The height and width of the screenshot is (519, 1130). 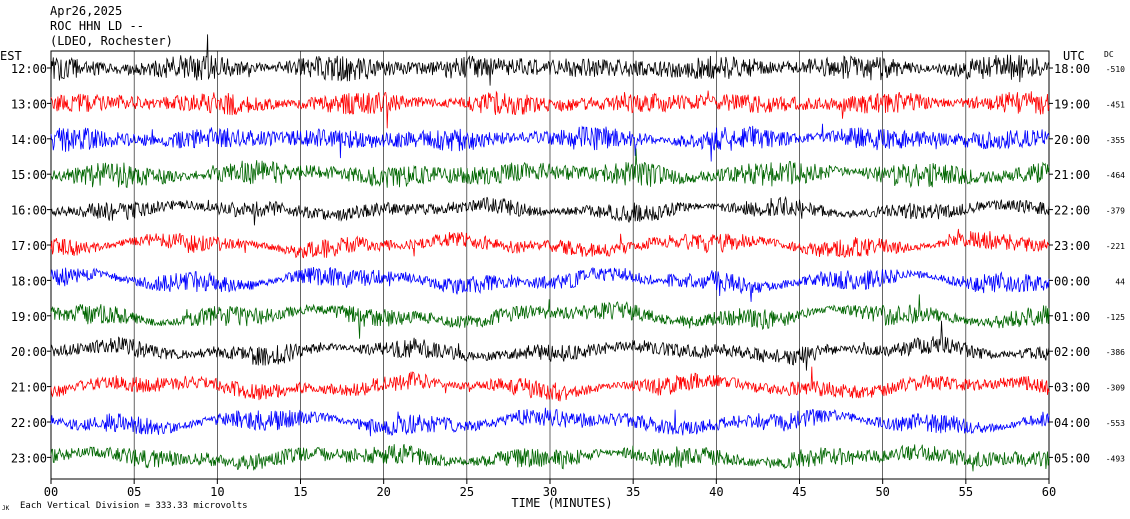 What do you see at coordinates (134, 492) in the screenshot?
I see `x-tick-label-05: 05` at bounding box center [134, 492].